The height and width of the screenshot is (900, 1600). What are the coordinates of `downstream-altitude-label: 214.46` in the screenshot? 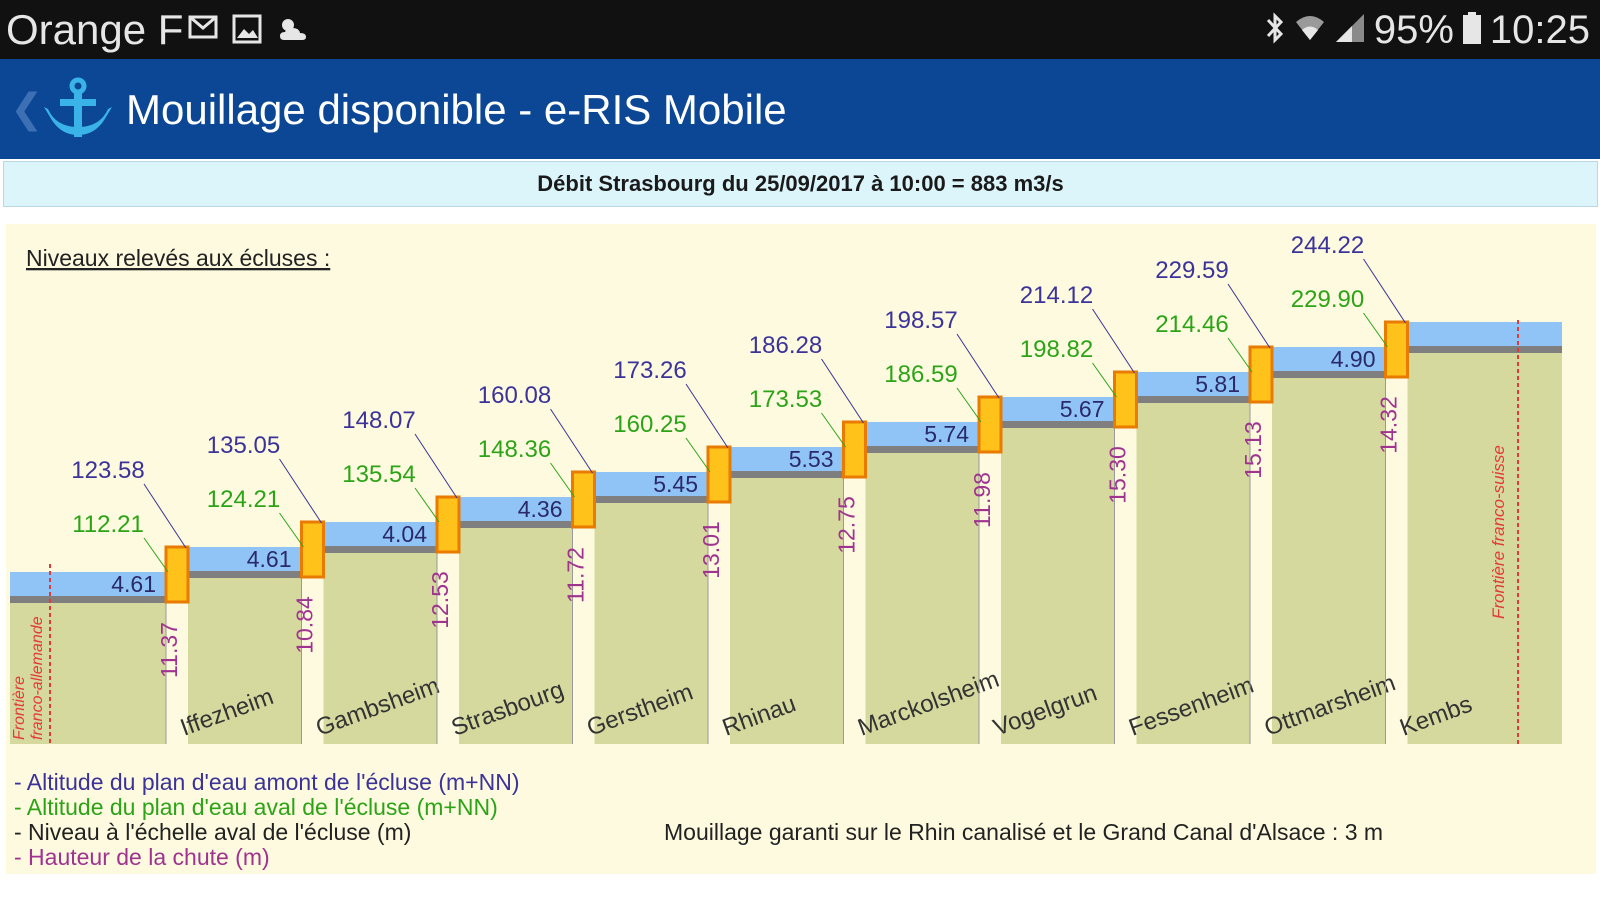 It's located at (1191, 324).